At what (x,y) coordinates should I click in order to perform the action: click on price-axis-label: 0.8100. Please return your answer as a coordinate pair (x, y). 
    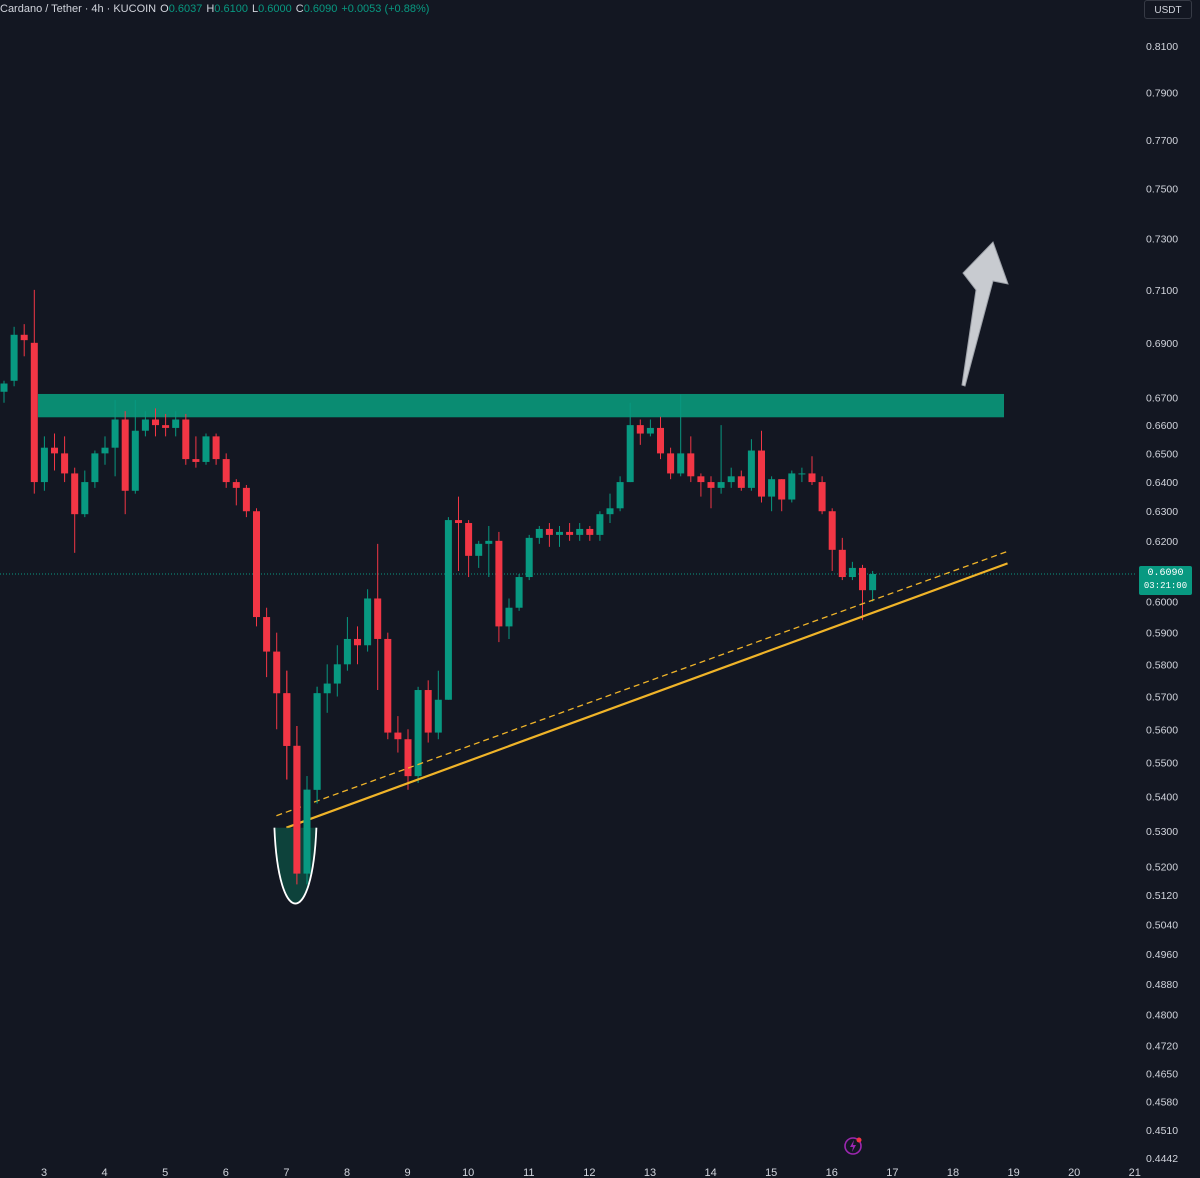
    Looking at the image, I should click on (1162, 47).